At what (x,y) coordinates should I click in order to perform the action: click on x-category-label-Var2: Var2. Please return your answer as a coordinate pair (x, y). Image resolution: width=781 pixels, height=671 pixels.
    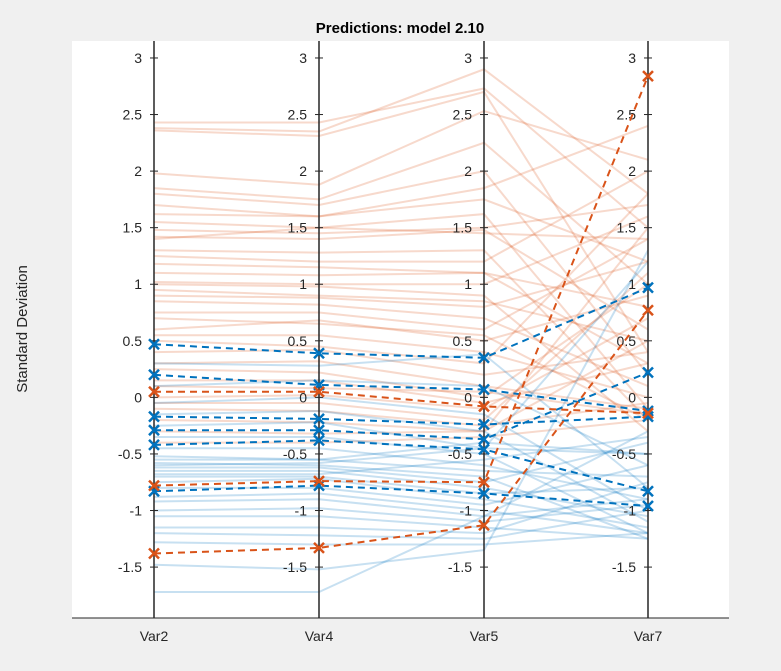
    Looking at the image, I should click on (154, 636).